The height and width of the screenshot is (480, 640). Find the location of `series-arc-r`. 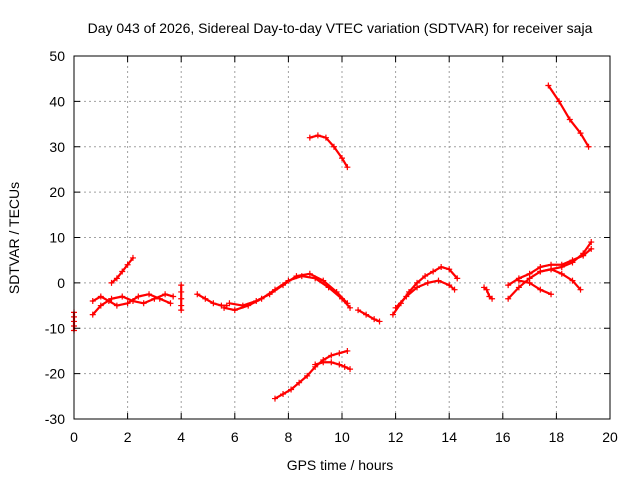

series-arc-r is located at coordinates (535, 287).